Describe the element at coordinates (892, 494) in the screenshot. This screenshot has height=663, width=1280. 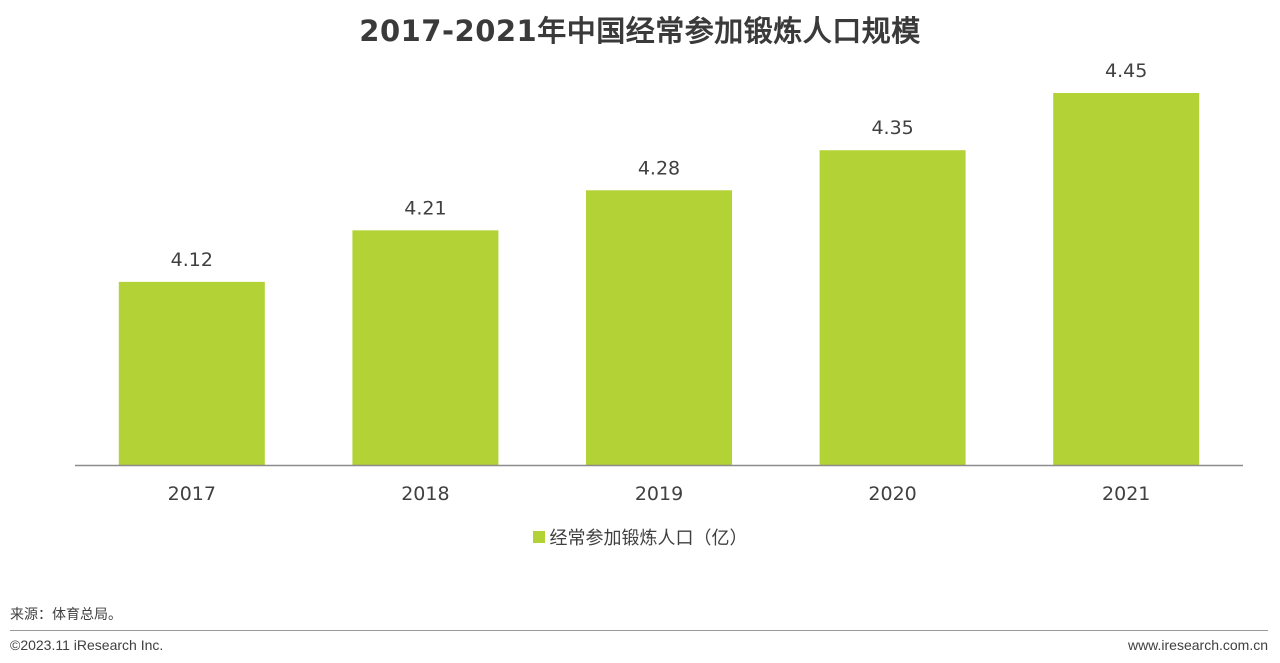
I see `x-tick-2020: 2020` at that location.